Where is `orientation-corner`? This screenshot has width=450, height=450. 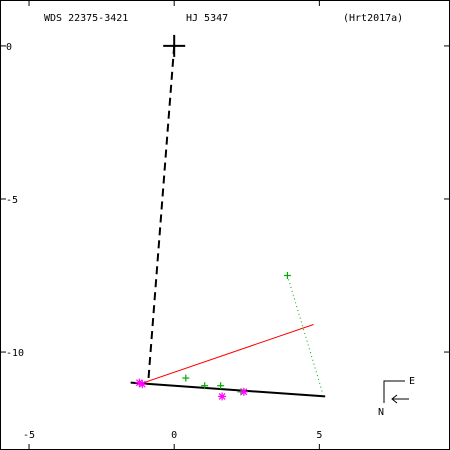
orientation-corner is located at coordinates (394, 391).